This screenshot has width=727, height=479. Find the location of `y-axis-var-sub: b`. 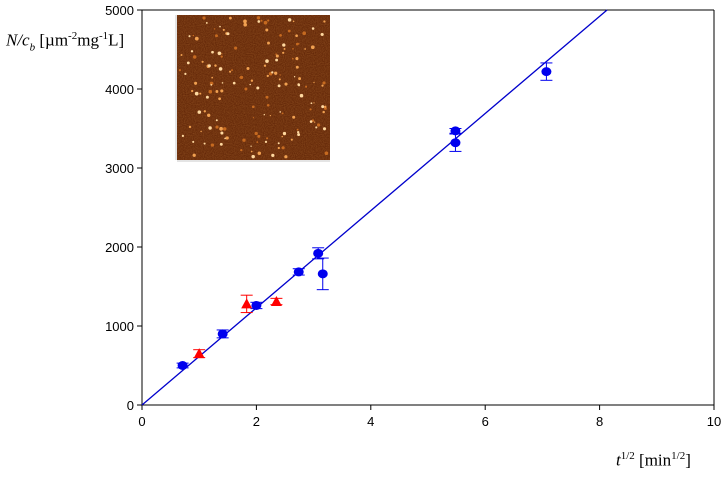

y-axis-var-sub: b is located at coordinates (32, 47).